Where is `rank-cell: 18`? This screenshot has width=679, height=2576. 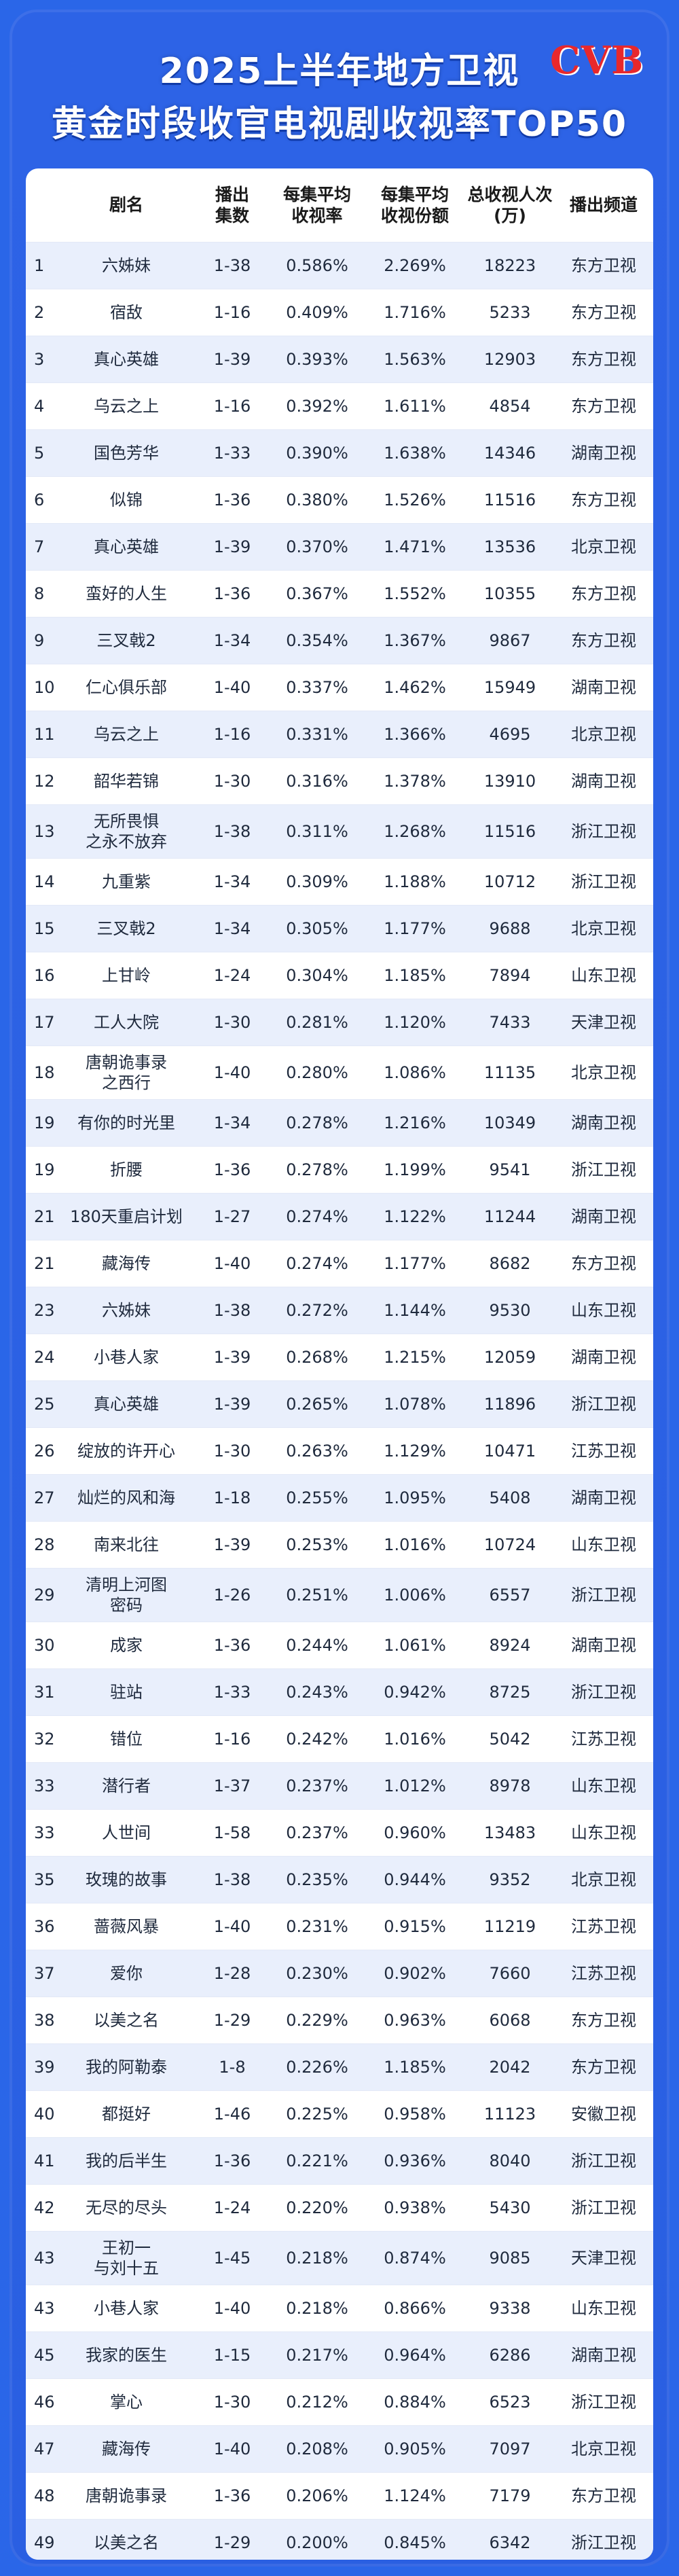
rank-cell: 18 is located at coordinates (45, 1072).